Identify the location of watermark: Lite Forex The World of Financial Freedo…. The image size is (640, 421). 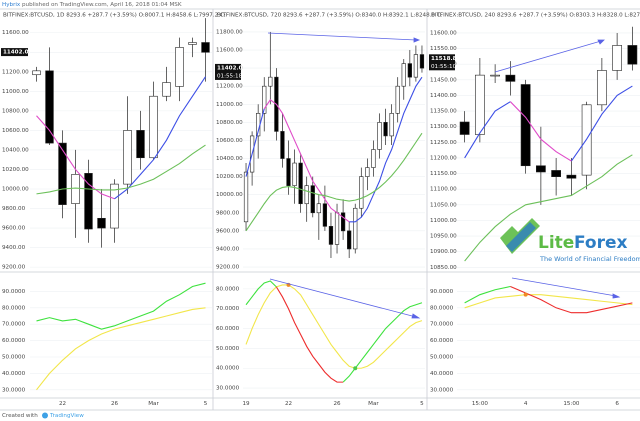
(570, 240).